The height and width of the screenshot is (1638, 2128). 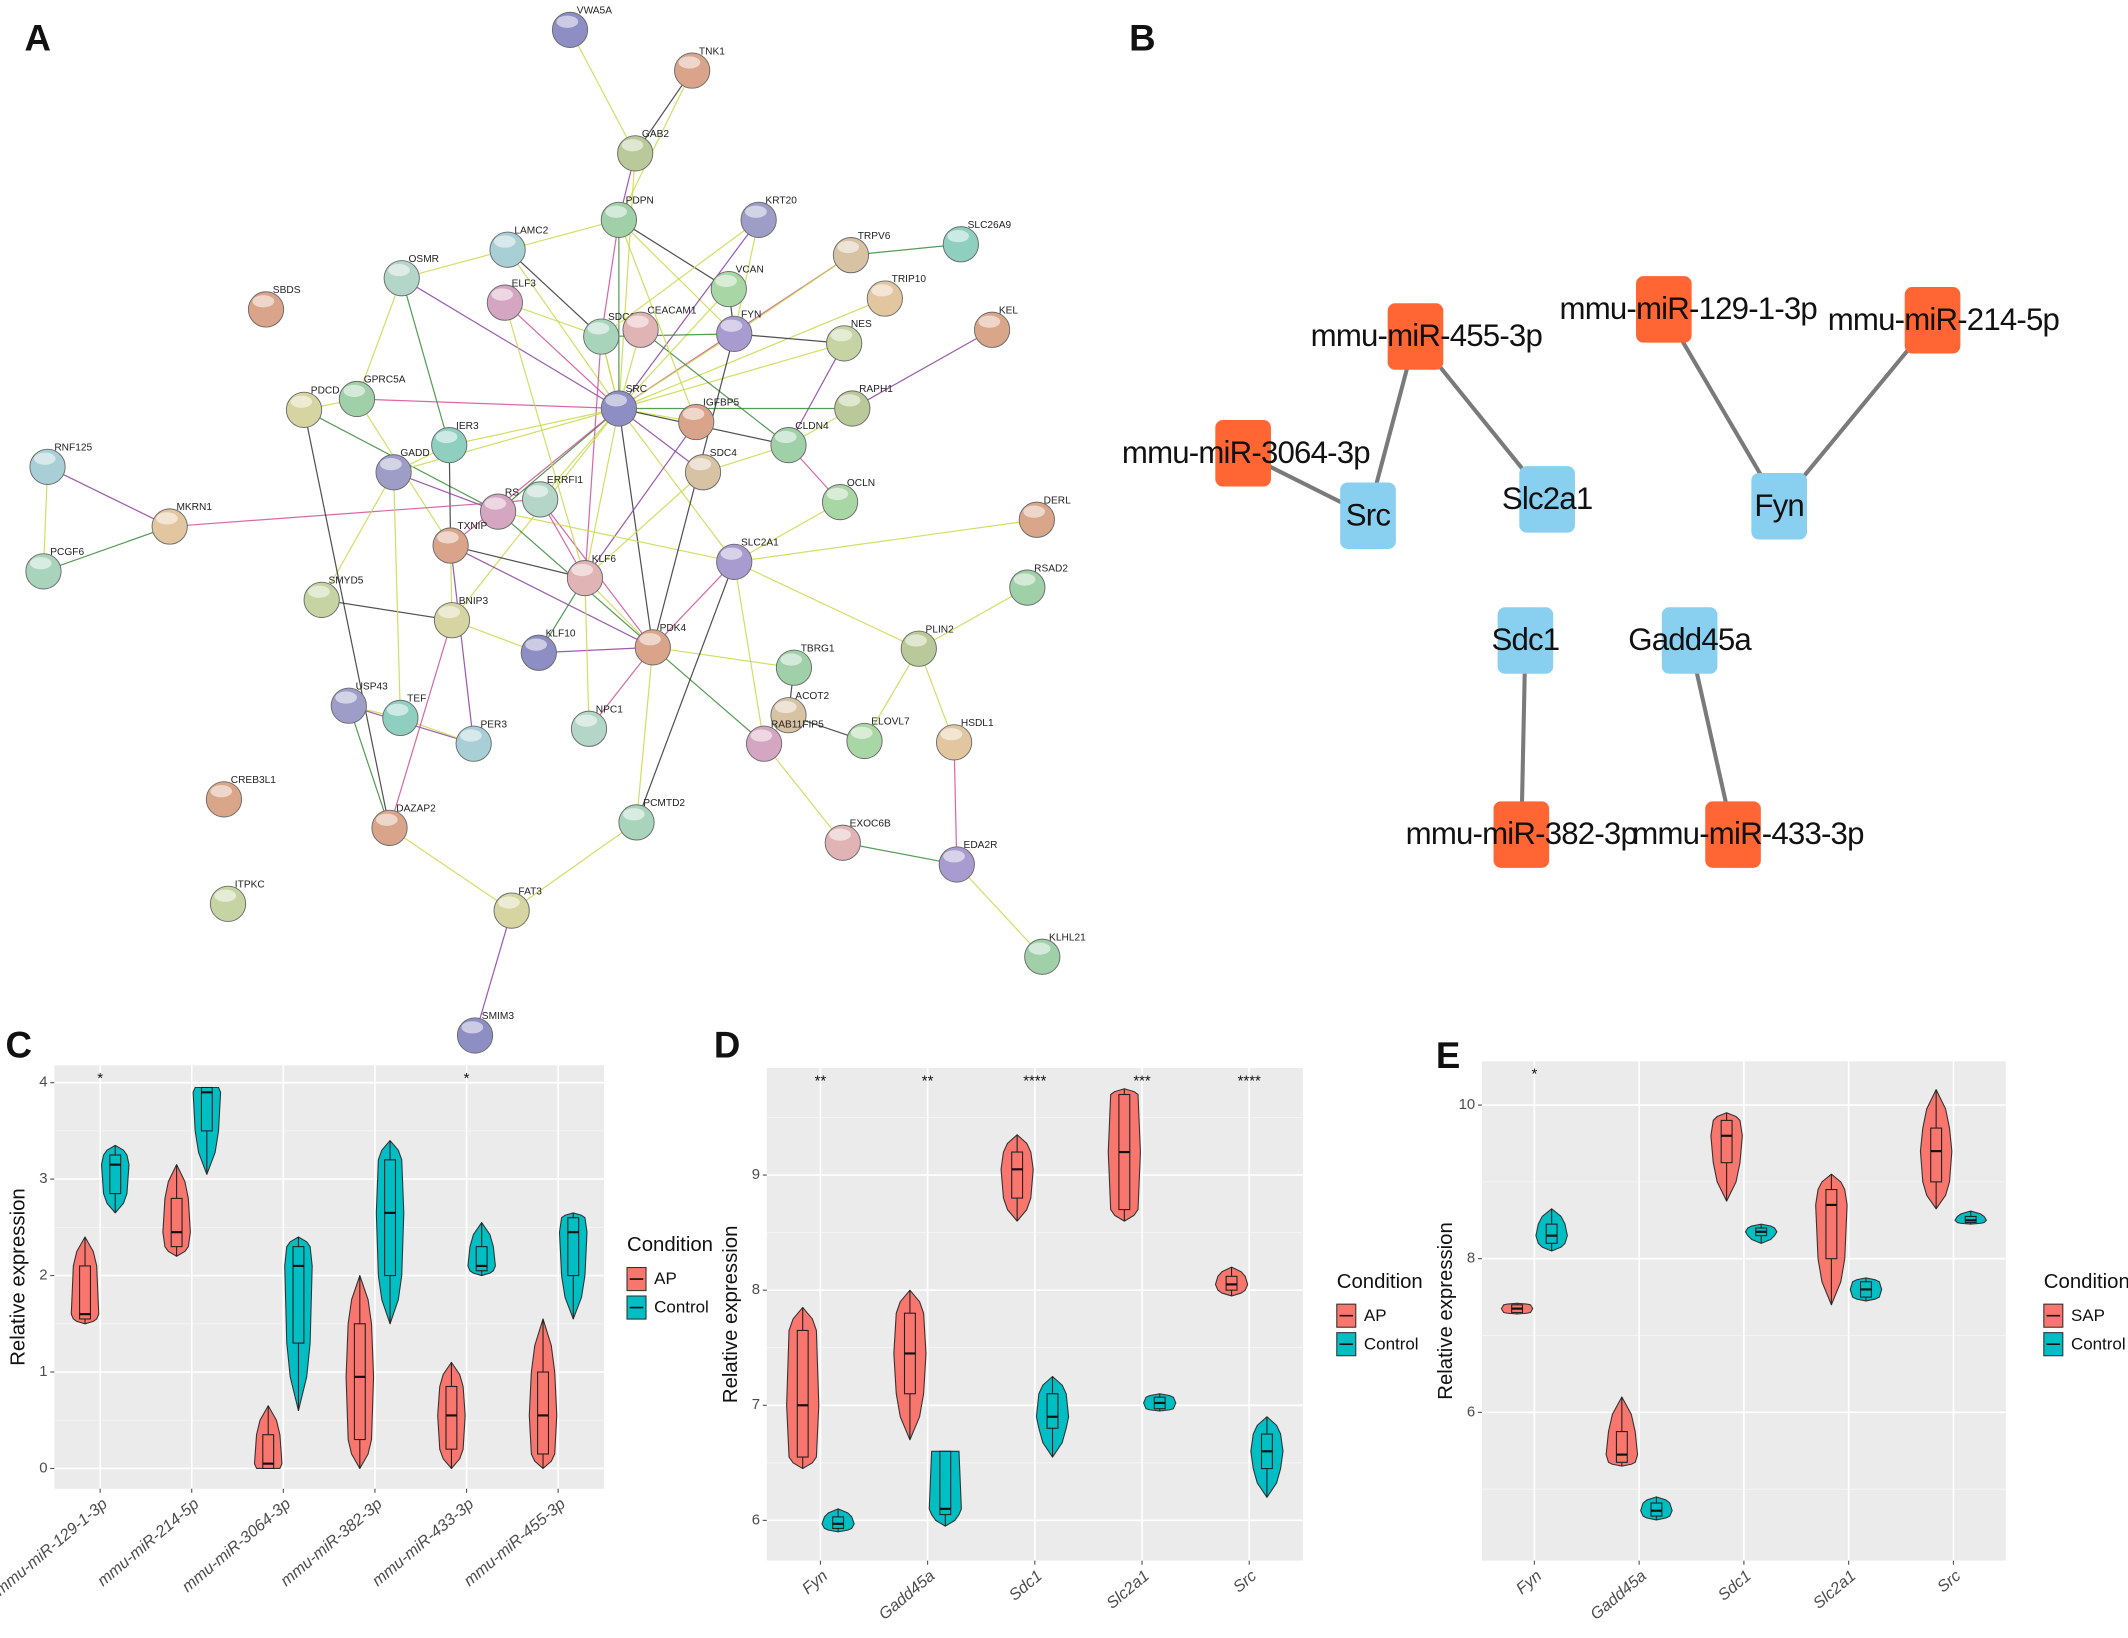 I want to click on network-node-label: GADD, so click(x=414, y=453).